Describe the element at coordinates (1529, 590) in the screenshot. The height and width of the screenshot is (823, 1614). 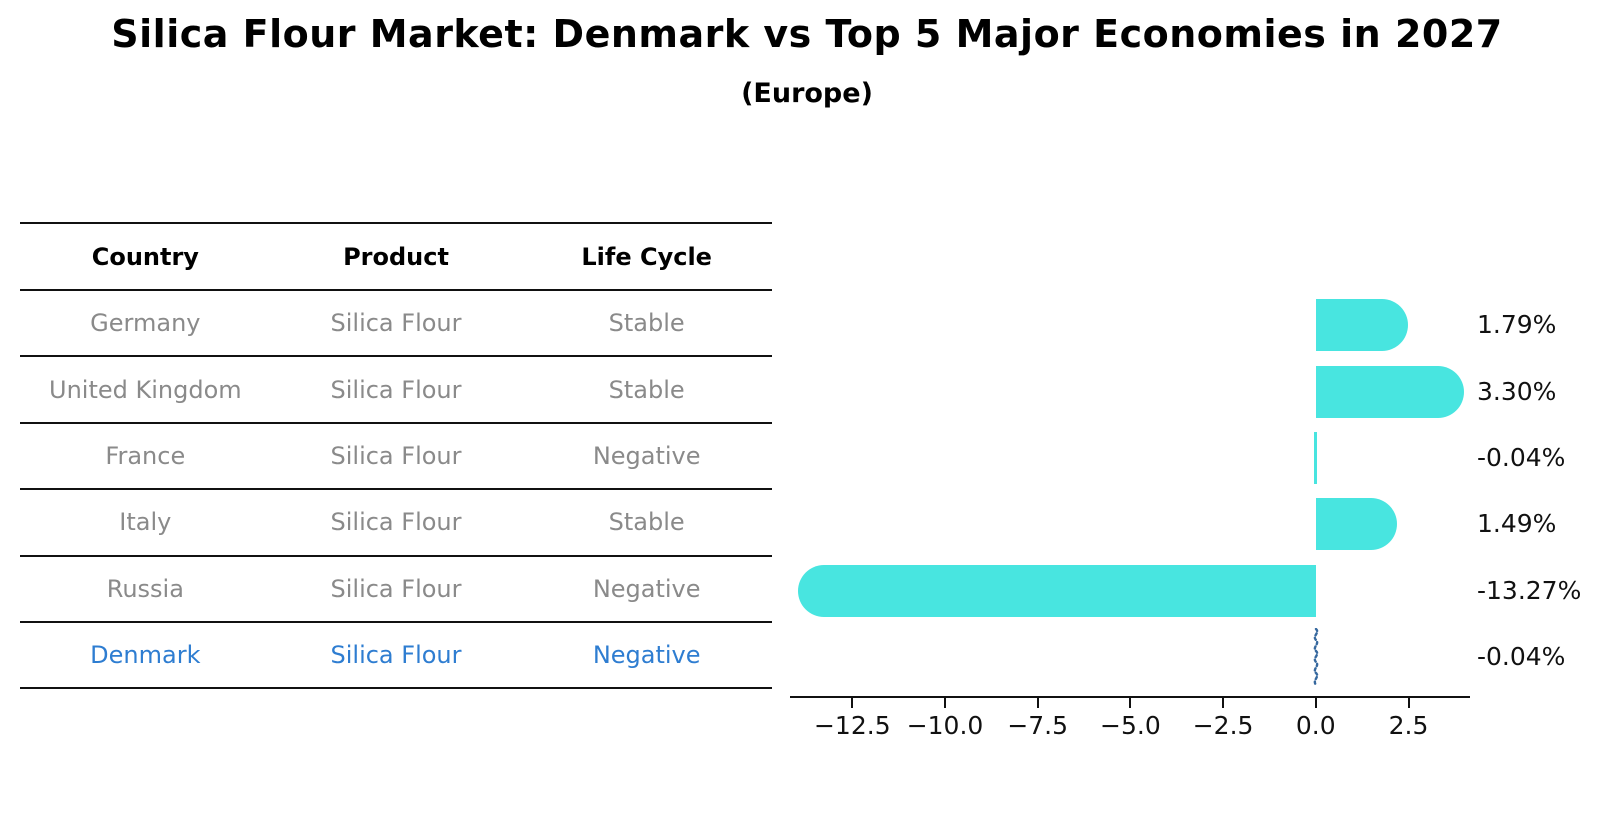
I see `value-label-russia: -13.27%` at that location.